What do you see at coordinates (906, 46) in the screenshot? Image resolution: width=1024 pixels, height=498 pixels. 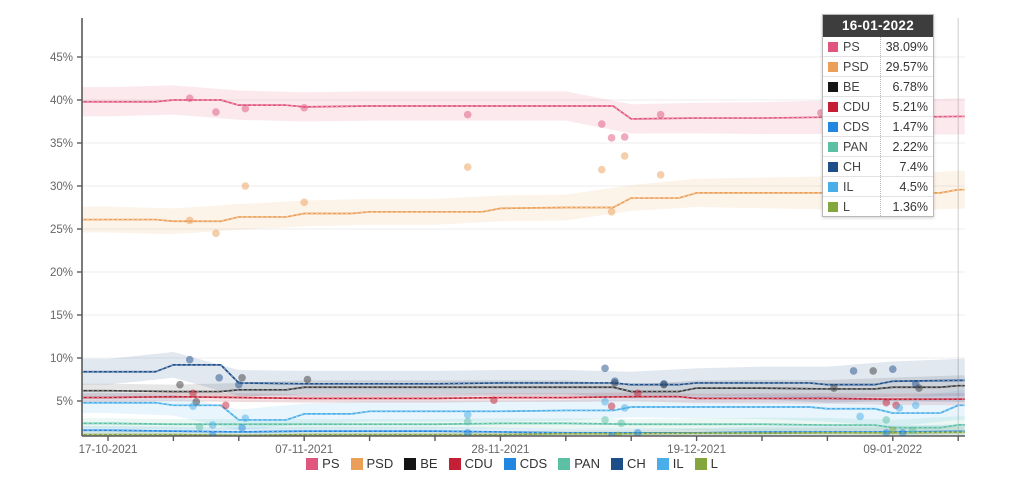 I see `tooltip-party-value: 38.09%` at bounding box center [906, 46].